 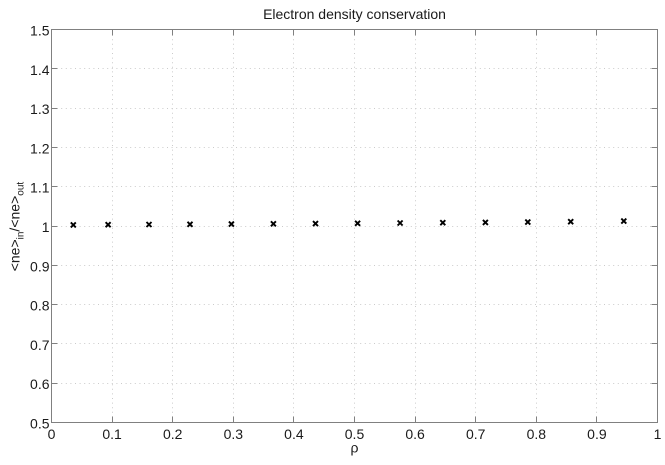 I want to click on svg-text: 0.4, so click(x=294, y=434).